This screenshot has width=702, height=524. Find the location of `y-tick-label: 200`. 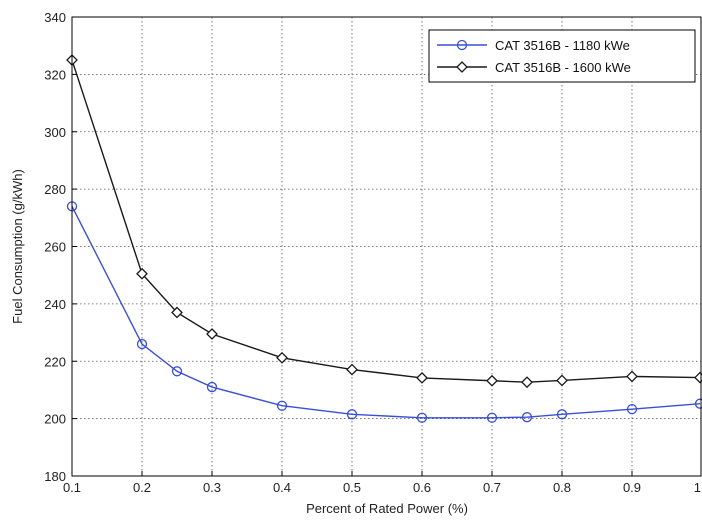

y-tick-label: 200 is located at coordinates (55, 419).